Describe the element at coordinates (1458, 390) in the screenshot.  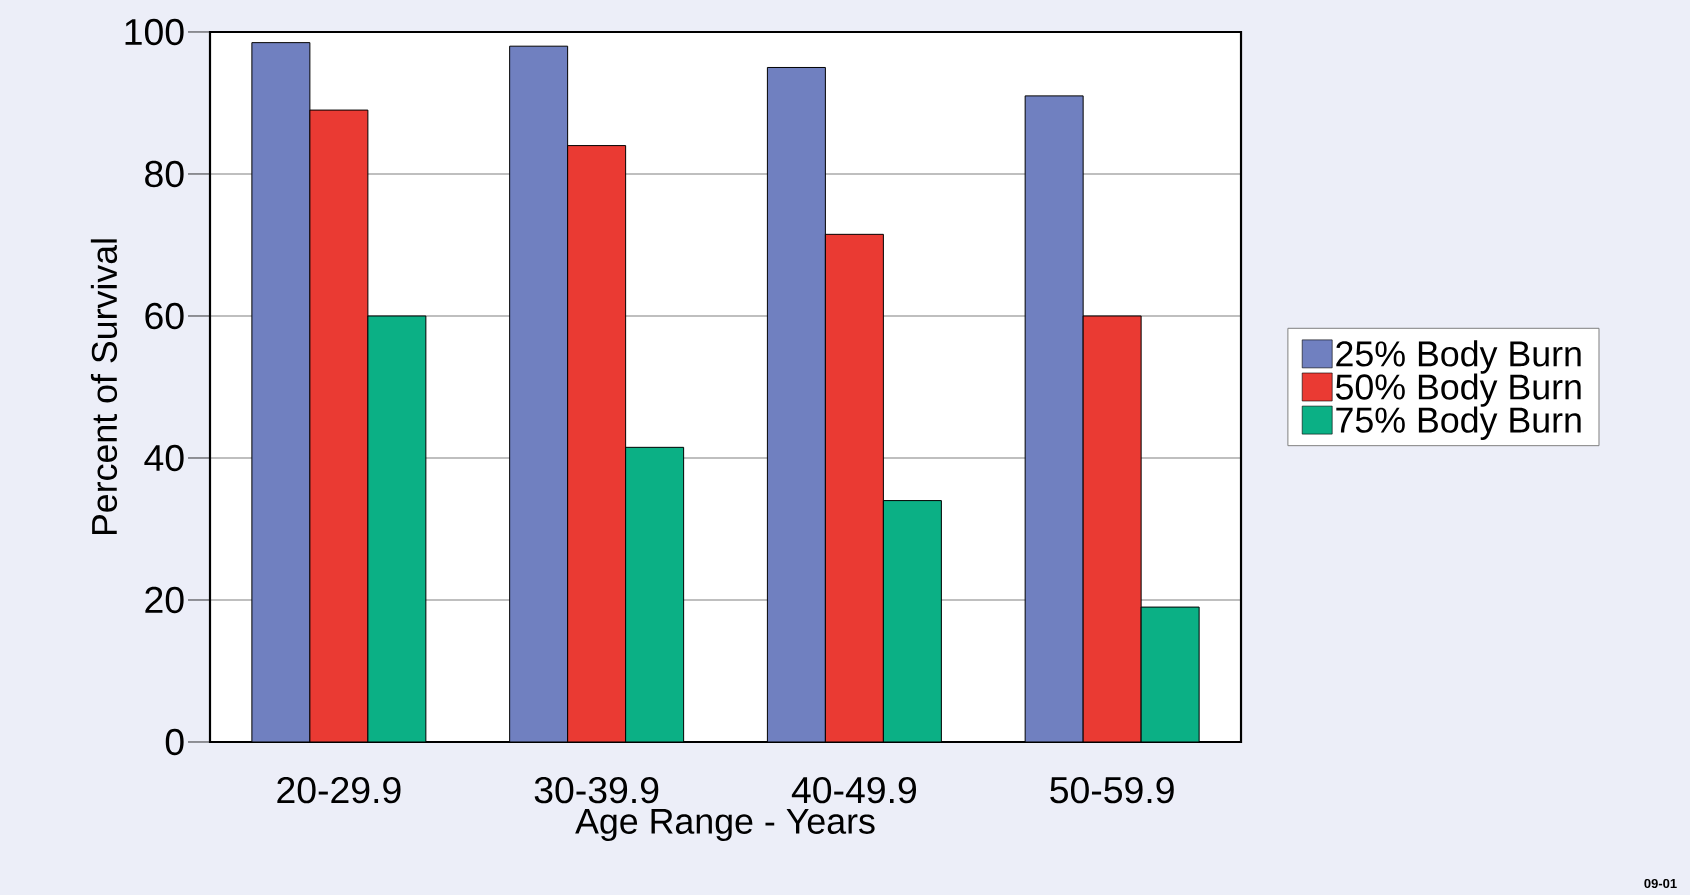
I see `legend-label: 50% Body Burn` at that location.